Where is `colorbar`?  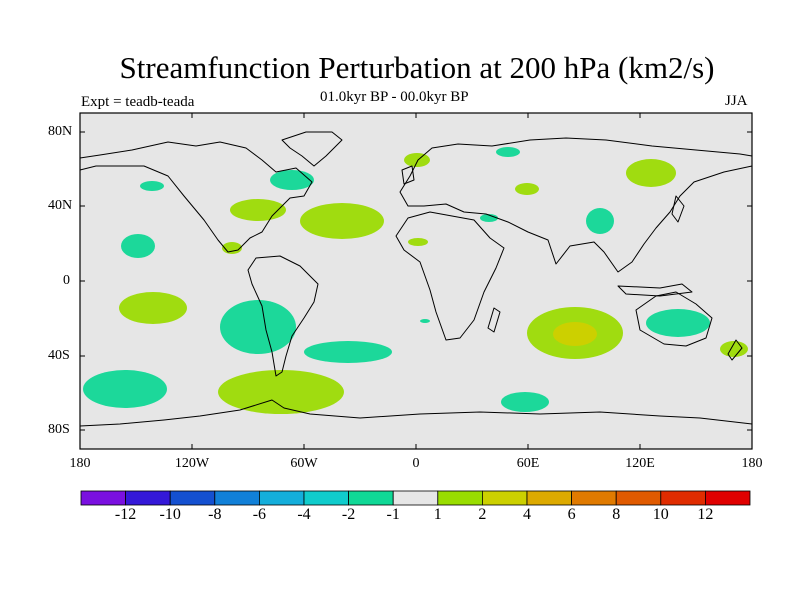 colorbar is located at coordinates (415, 498).